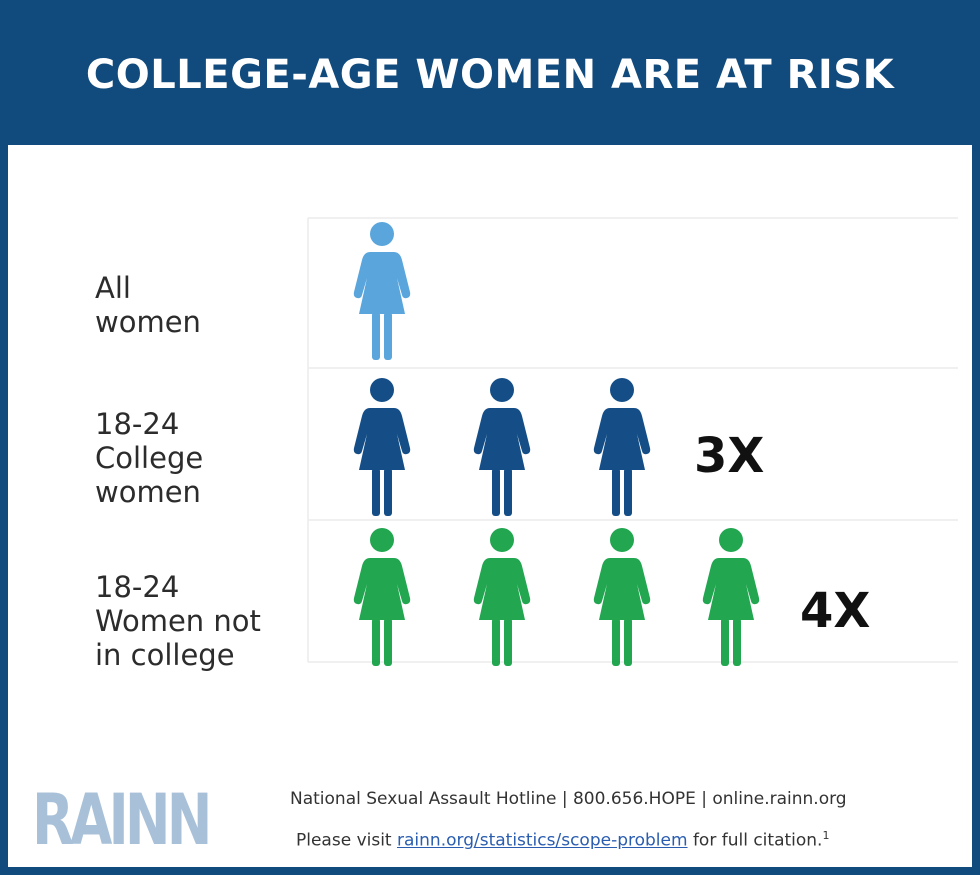 The width and height of the screenshot is (980, 875). What do you see at coordinates (729, 456) in the screenshot?
I see `multiplier-label: 3X` at bounding box center [729, 456].